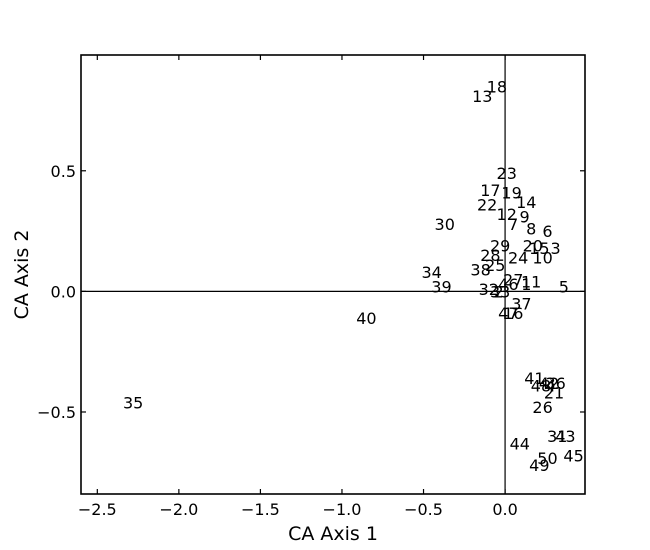 The height and width of the screenshot is (550, 650). Describe the element at coordinates (133, 402) in the screenshot. I see `point-label: 35` at that location.